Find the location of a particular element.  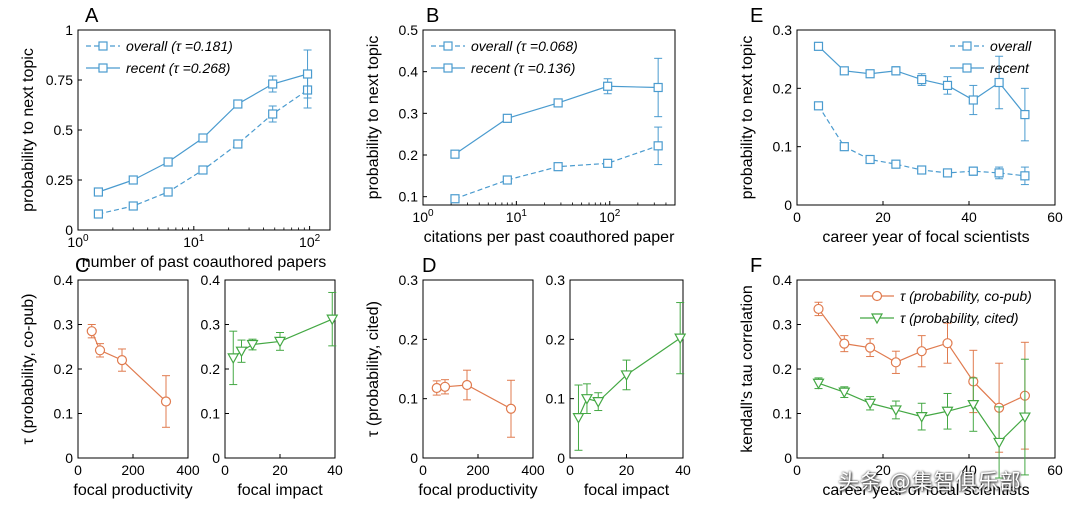

legend-label: overall (τ =0.068) is located at coordinates (524, 46).